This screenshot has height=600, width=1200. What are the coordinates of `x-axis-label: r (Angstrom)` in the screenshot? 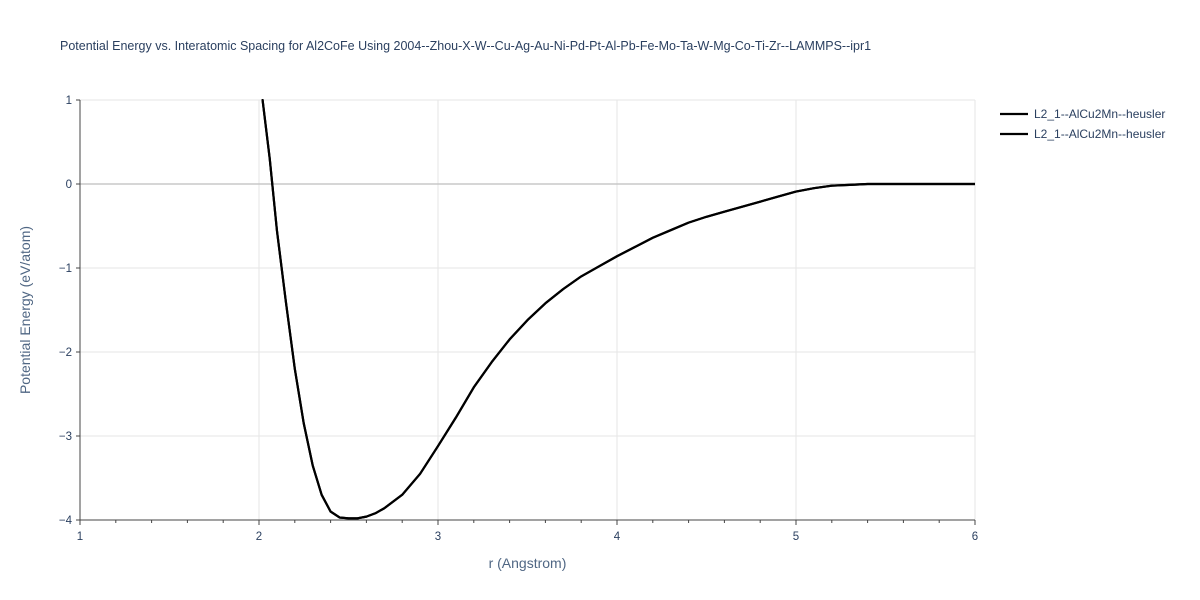 It's located at (528, 563).